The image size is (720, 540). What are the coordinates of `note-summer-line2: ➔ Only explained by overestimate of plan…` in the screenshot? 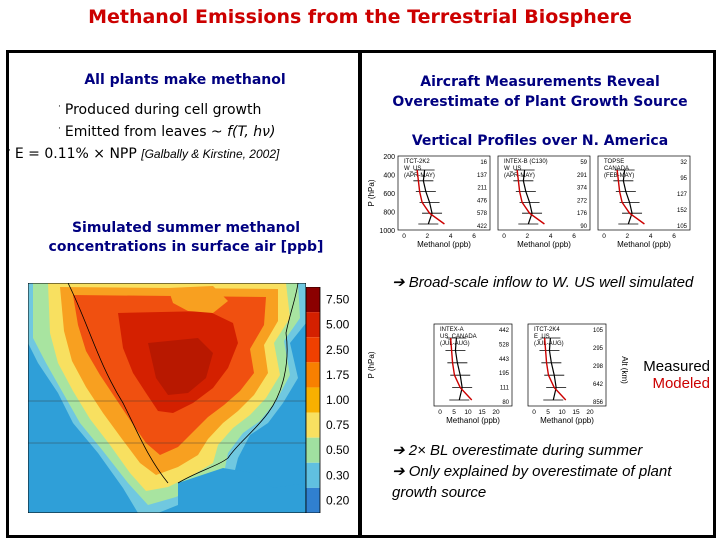 It's located at (532, 482).